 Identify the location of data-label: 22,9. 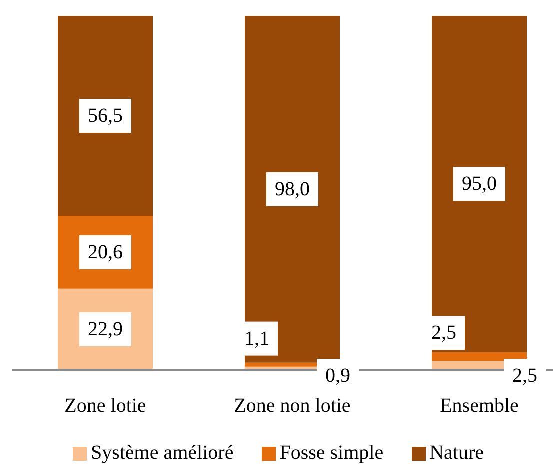
(105, 329).